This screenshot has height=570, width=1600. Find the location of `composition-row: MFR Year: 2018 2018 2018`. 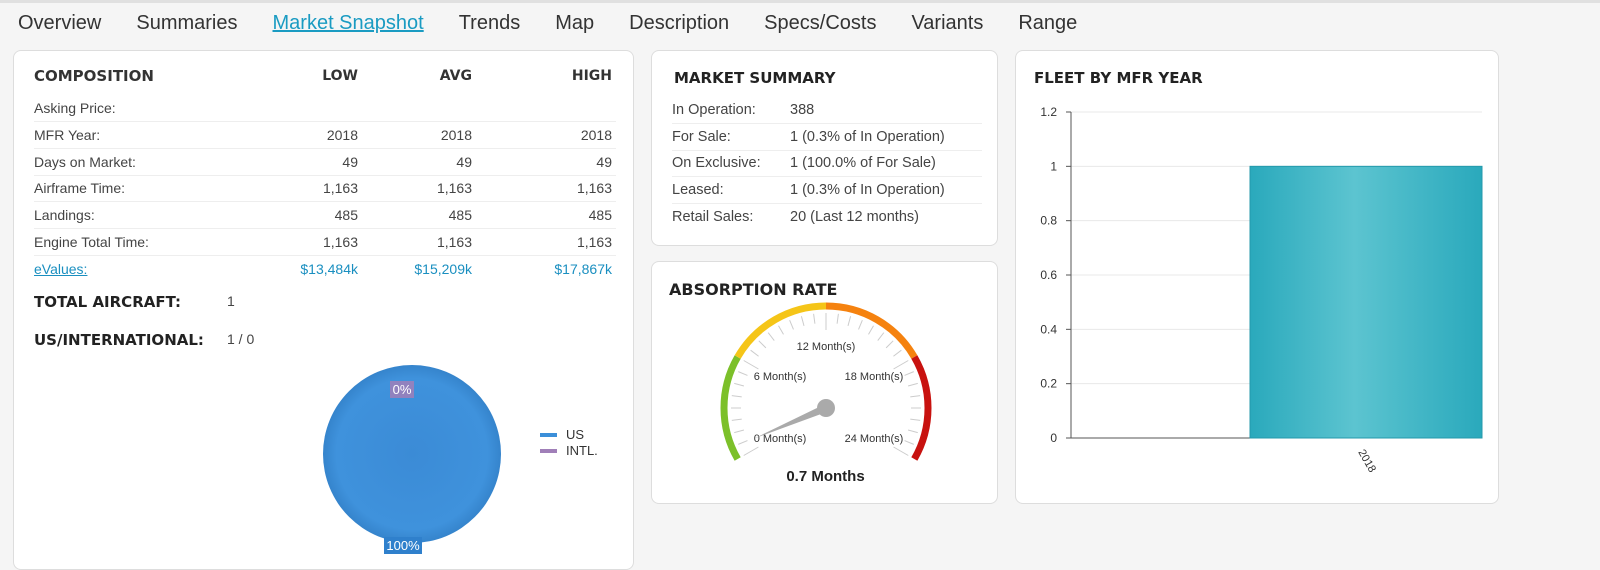

composition-row: MFR Year: 2018 2018 2018 is located at coordinates (325, 135).